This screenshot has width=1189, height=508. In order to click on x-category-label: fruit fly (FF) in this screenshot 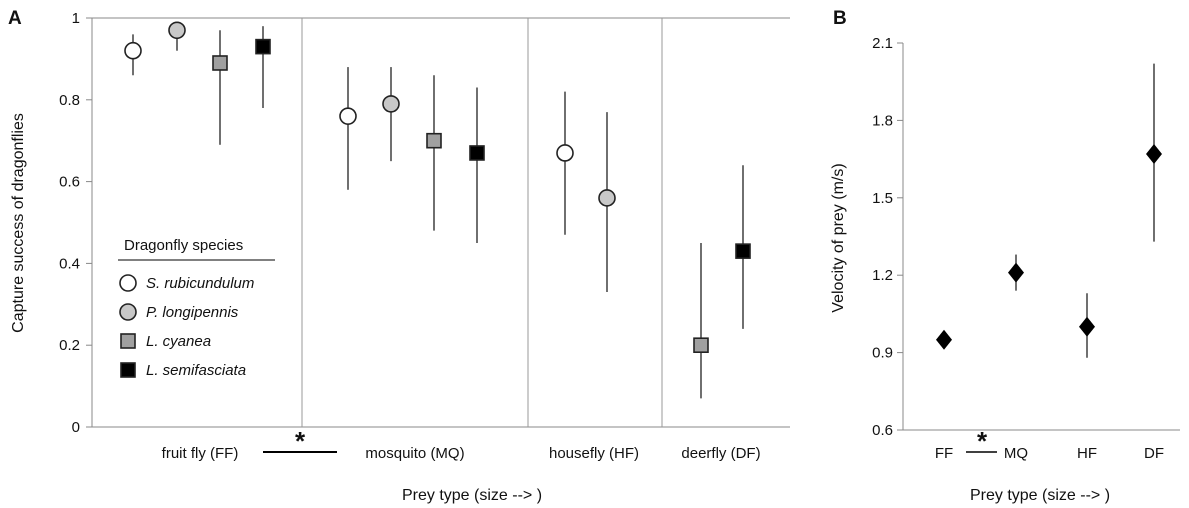, I will do `click(200, 453)`.